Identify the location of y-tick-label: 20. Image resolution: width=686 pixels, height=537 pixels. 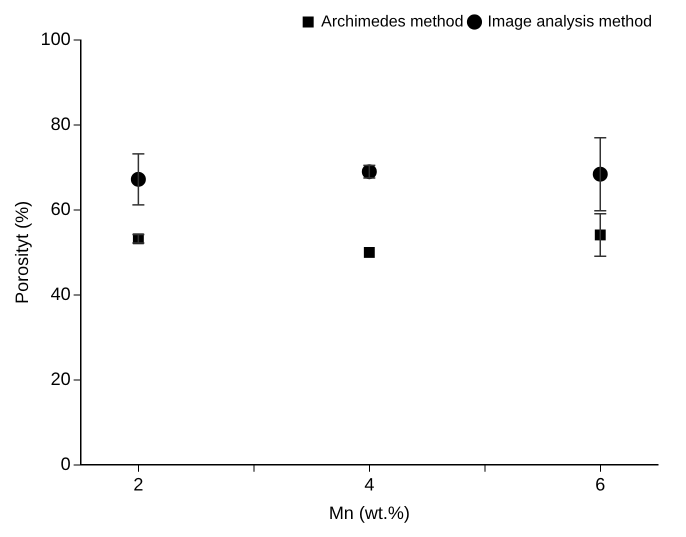
(60, 378).